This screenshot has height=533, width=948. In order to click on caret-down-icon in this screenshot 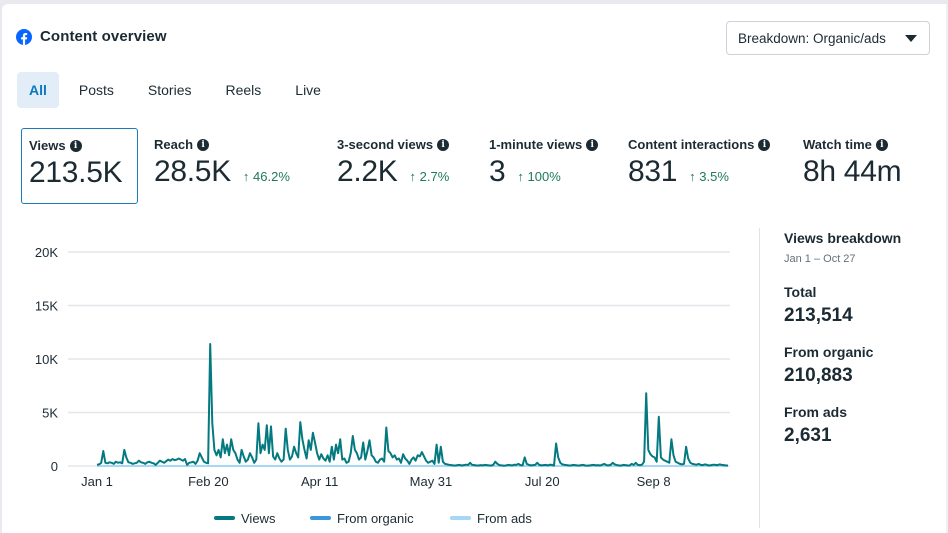, I will do `click(911, 38)`.